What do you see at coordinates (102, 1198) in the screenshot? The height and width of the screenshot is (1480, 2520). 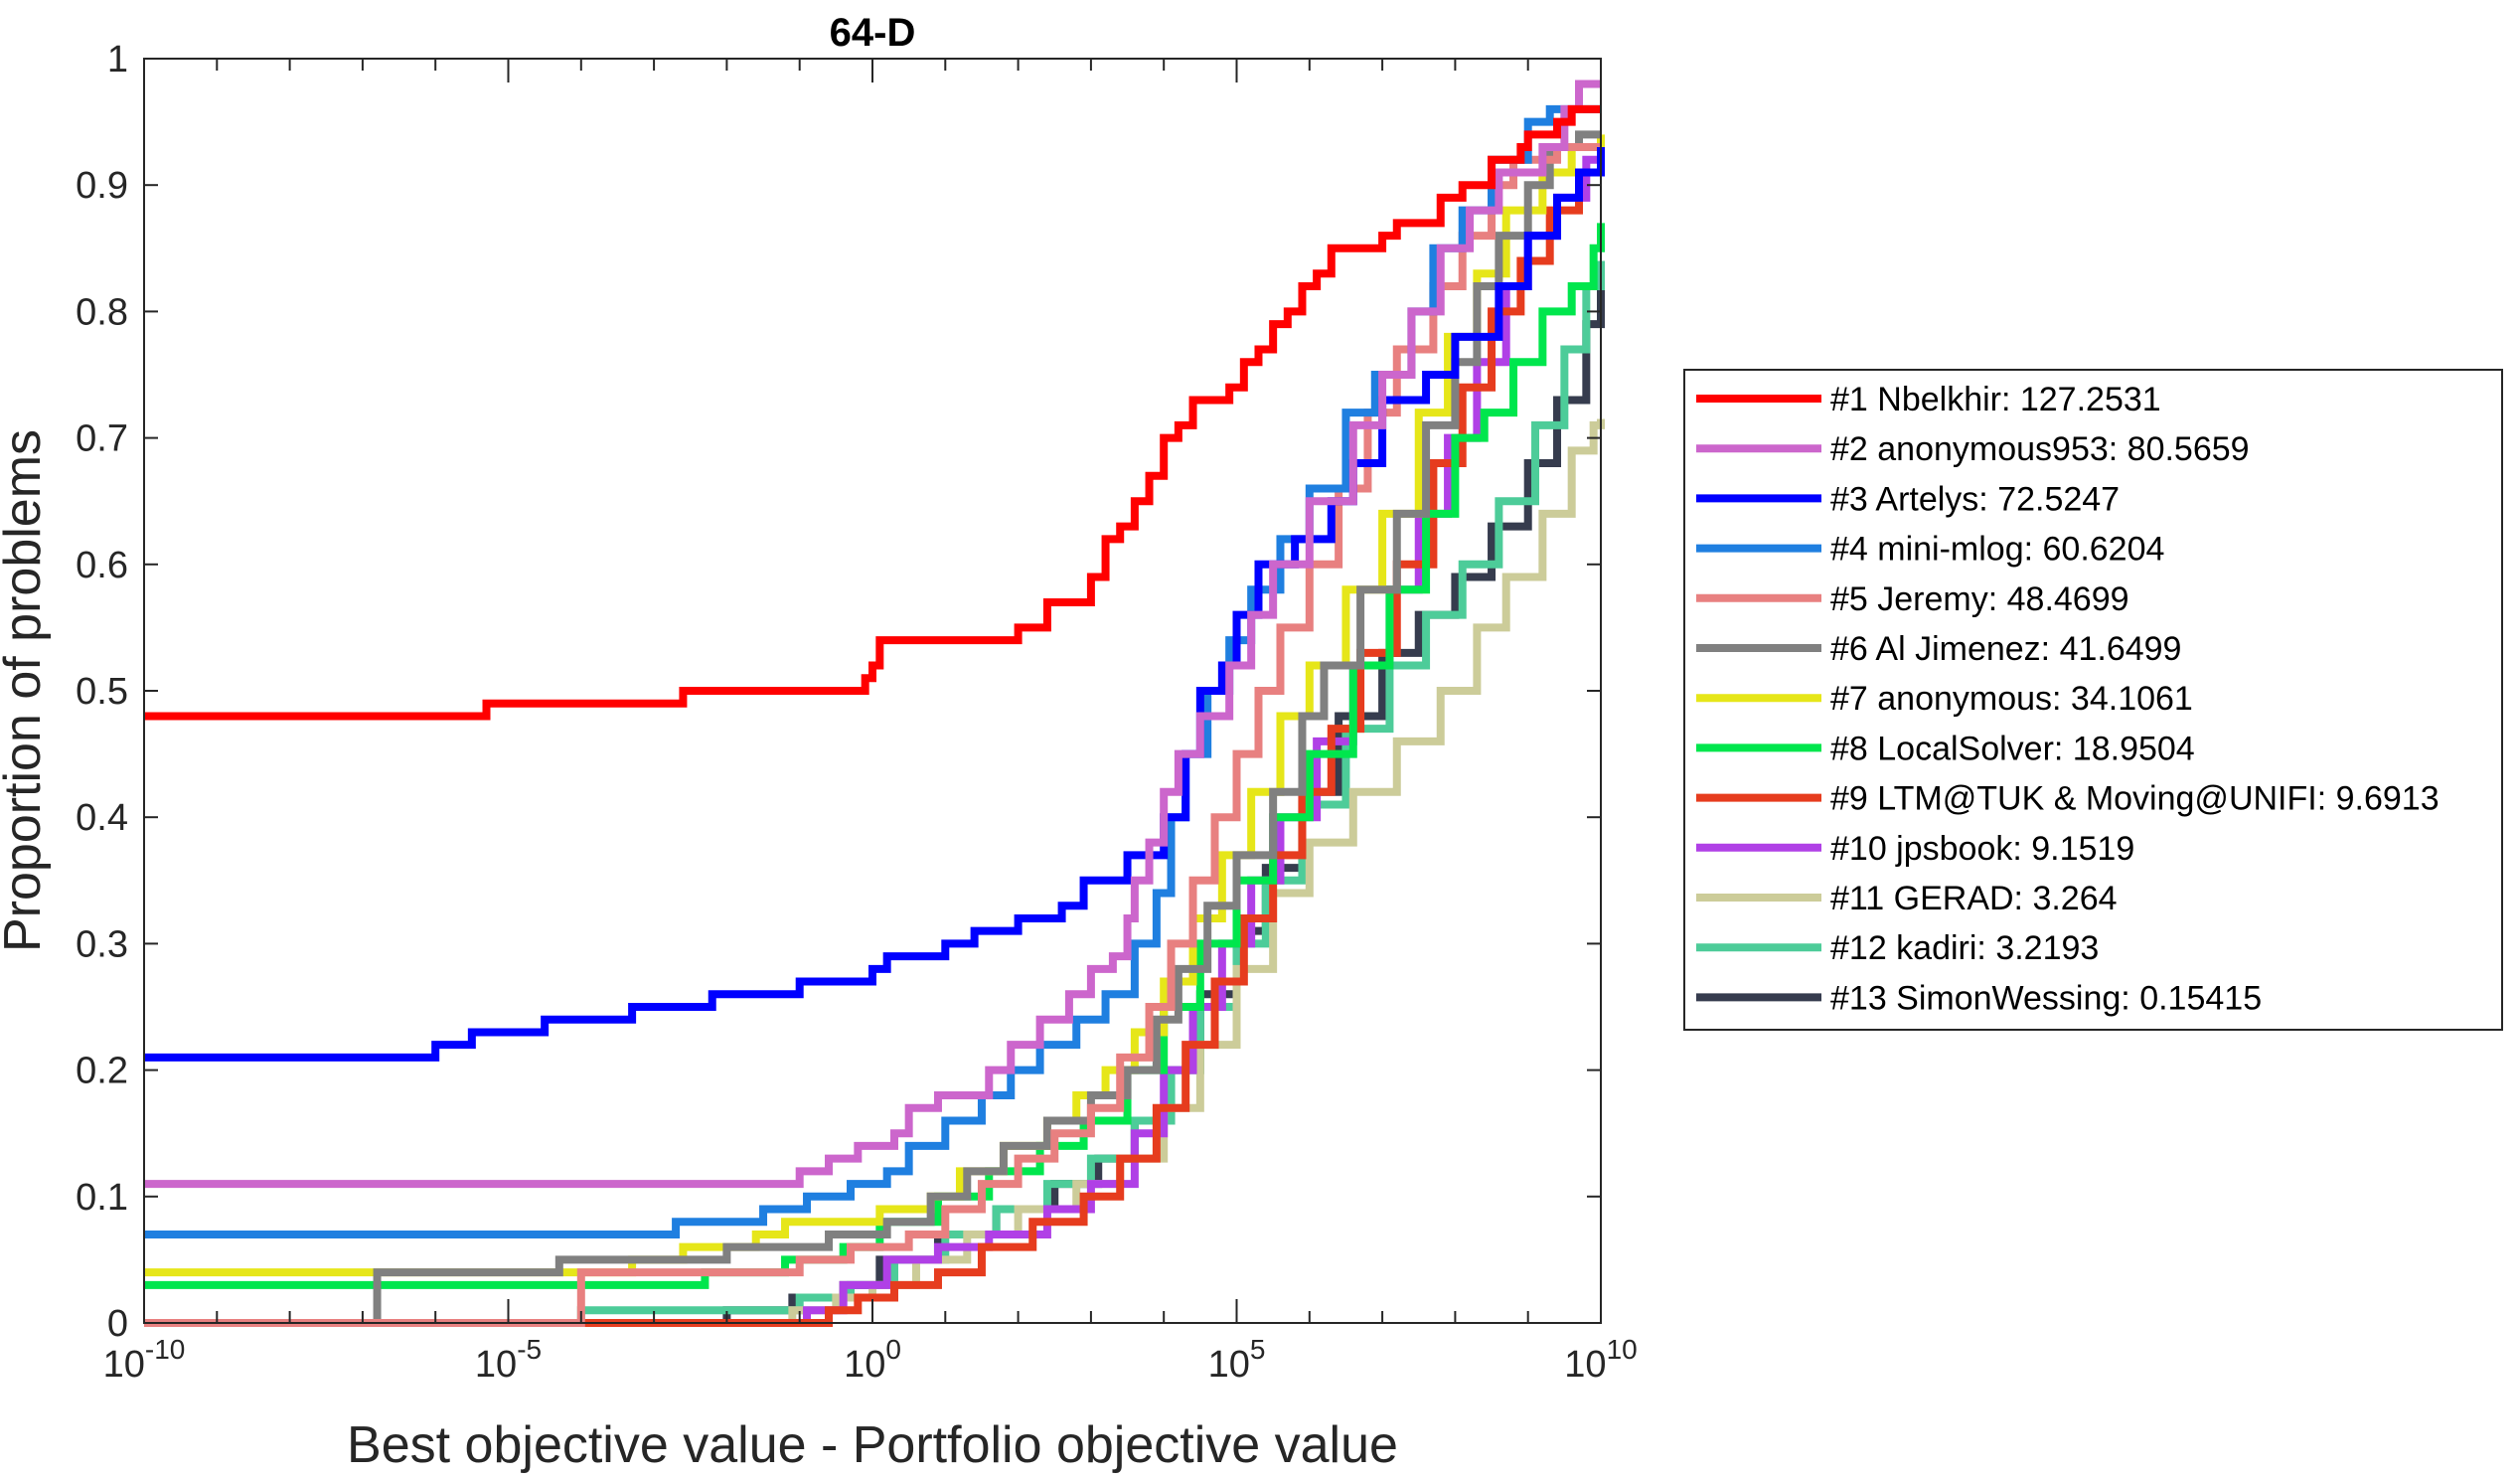 I see `y-tick-label: 0.1` at bounding box center [102, 1198].